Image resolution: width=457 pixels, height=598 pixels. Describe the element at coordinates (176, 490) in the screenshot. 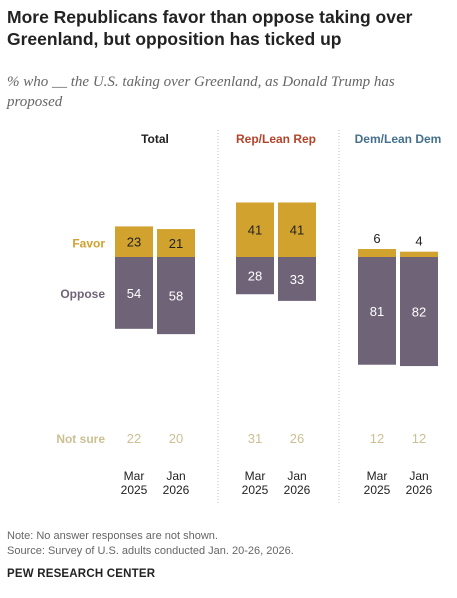

I see `period-year-total-jan-2026: 2026` at that location.